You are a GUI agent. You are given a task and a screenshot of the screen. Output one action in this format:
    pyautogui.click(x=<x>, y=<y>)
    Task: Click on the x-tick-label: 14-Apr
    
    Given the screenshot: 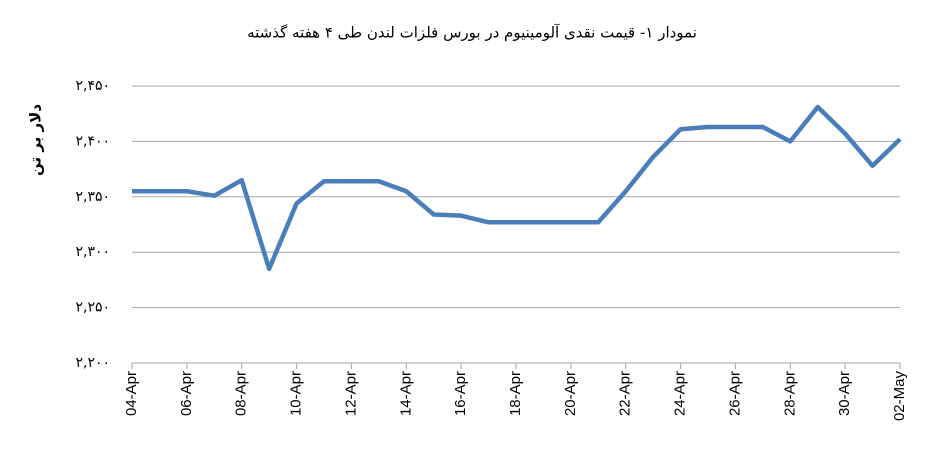 What is the action you would take?
    pyautogui.click(x=405, y=393)
    